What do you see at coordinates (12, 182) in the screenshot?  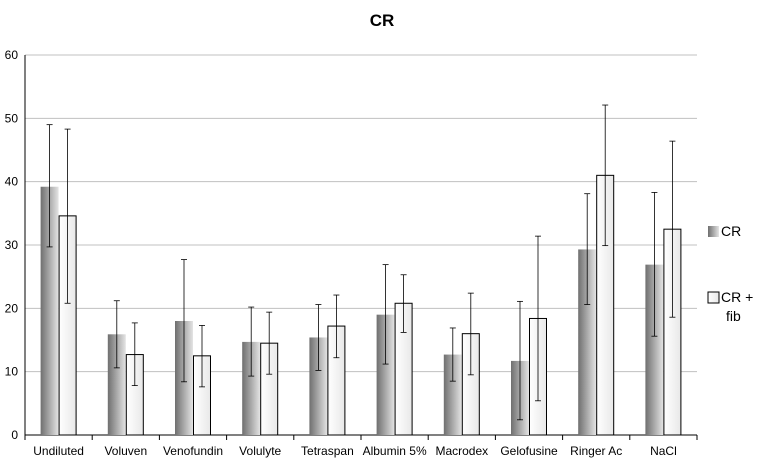 I see `y-tick-label: 40` at bounding box center [12, 182].